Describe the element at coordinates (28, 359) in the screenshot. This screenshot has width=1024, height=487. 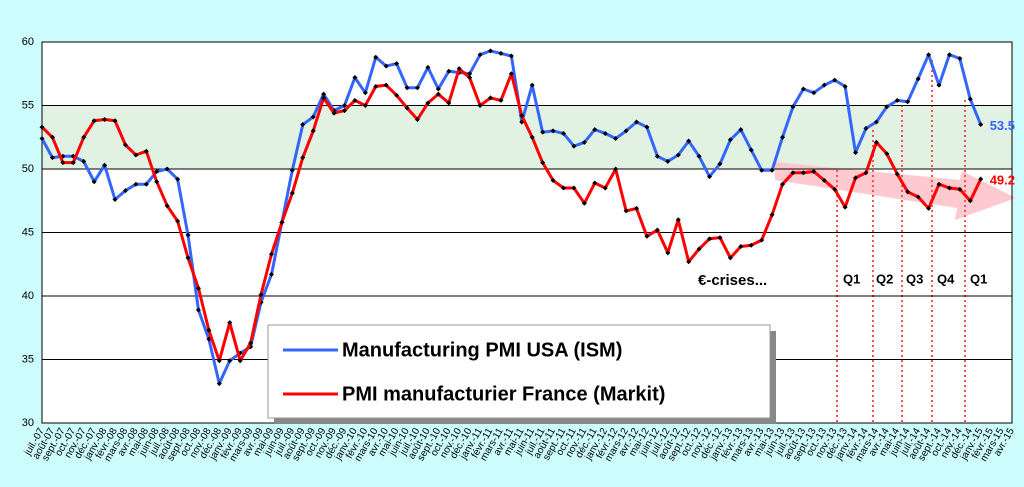
I see `y-tick-label: 35` at that location.